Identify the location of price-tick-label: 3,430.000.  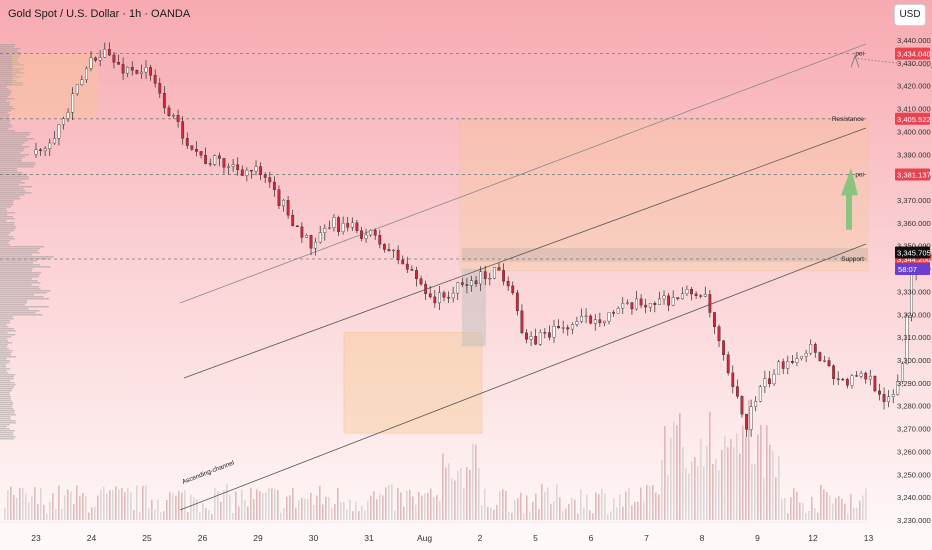
(914, 63).